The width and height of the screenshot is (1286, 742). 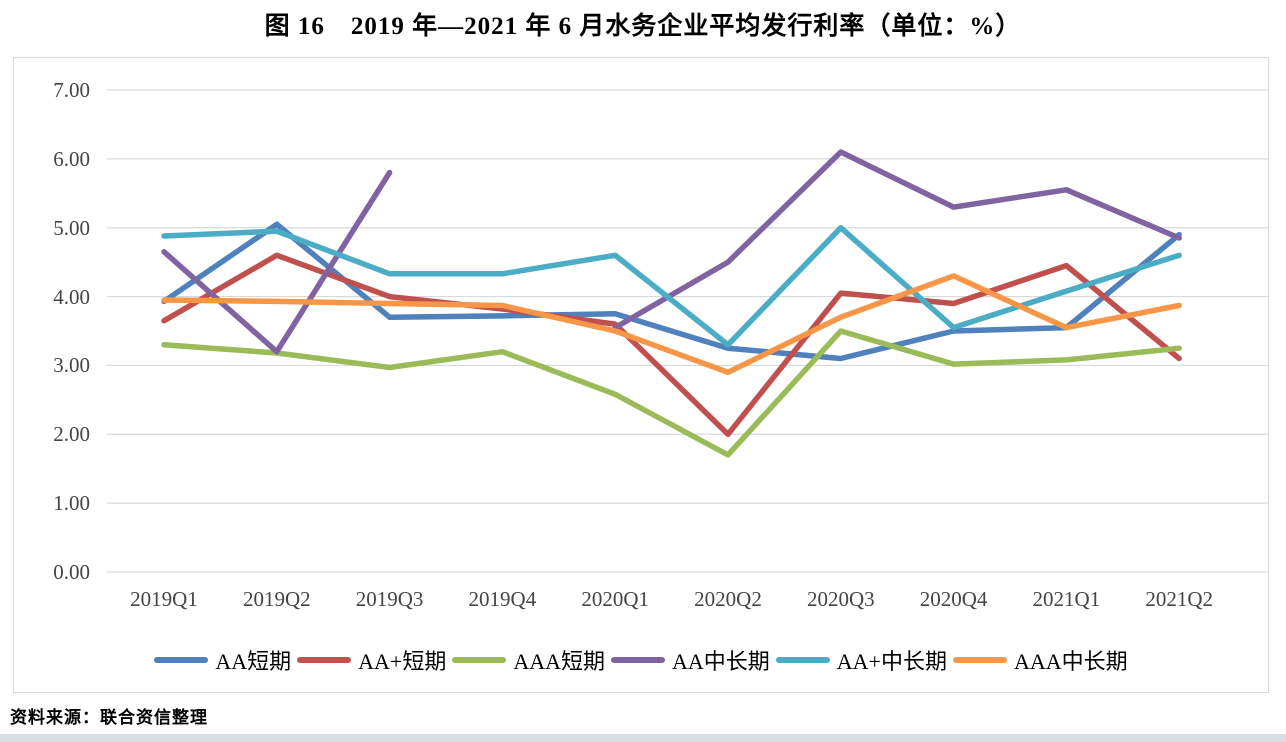 What do you see at coordinates (389, 599) in the screenshot?
I see `x-tick-label: 2019Q3` at bounding box center [389, 599].